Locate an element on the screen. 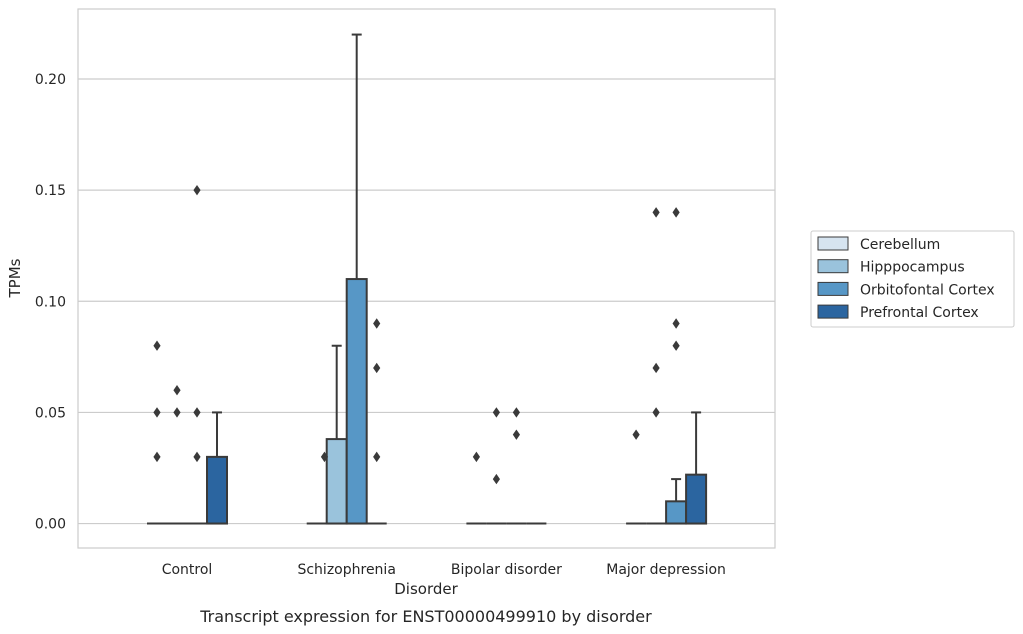 This screenshot has width=1023, height=634. y-tick-label: 0.20 is located at coordinates (50, 80).